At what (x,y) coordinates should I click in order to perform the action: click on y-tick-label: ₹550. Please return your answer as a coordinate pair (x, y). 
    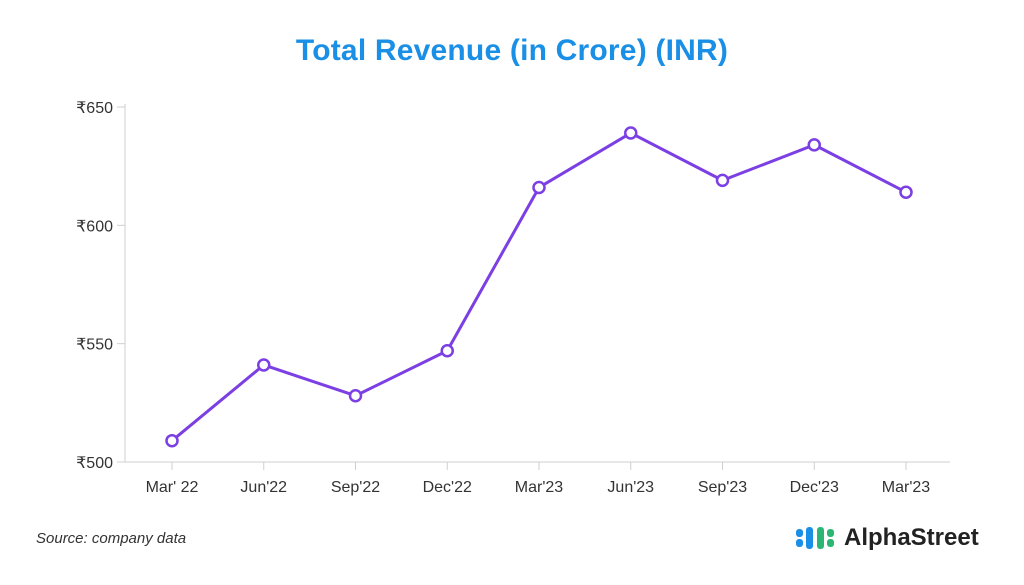
    Looking at the image, I should click on (94, 345).